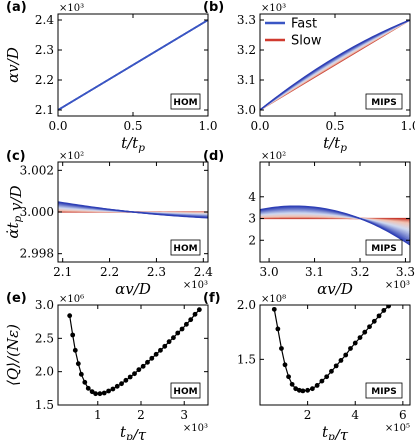  I want to click on y-tick-label: 3.2, so click(246, 50).